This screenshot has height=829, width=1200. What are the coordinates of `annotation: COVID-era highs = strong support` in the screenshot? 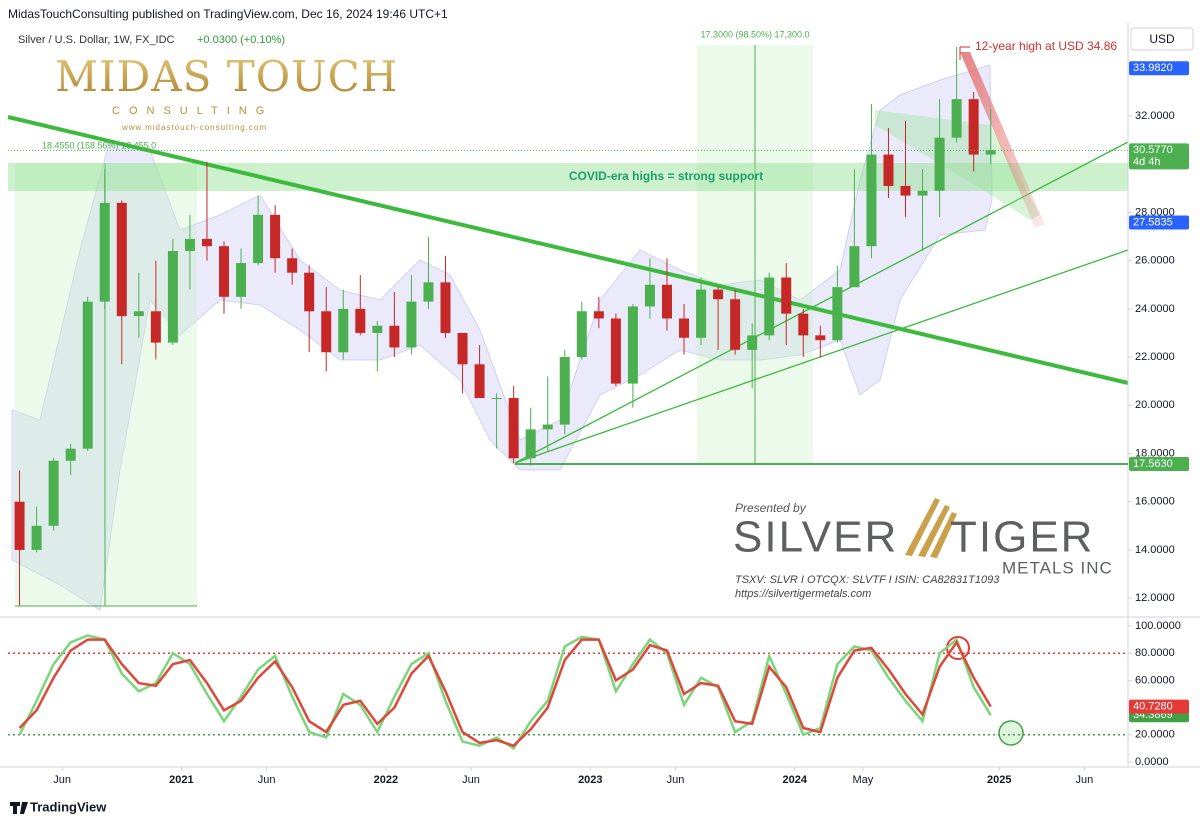 It's located at (666, 176).